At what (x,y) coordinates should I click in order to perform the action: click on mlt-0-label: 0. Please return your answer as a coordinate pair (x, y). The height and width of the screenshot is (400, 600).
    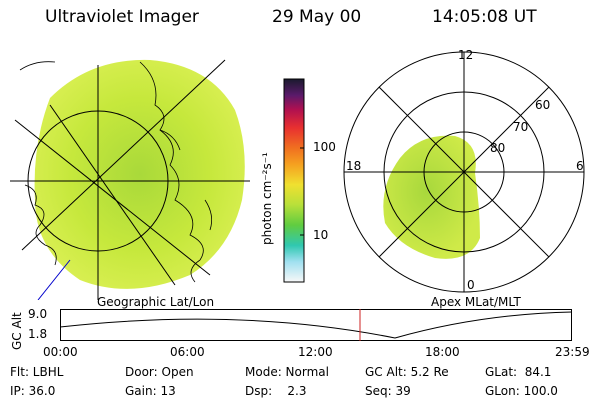
    Looking at the image, I should click on (471, 285).